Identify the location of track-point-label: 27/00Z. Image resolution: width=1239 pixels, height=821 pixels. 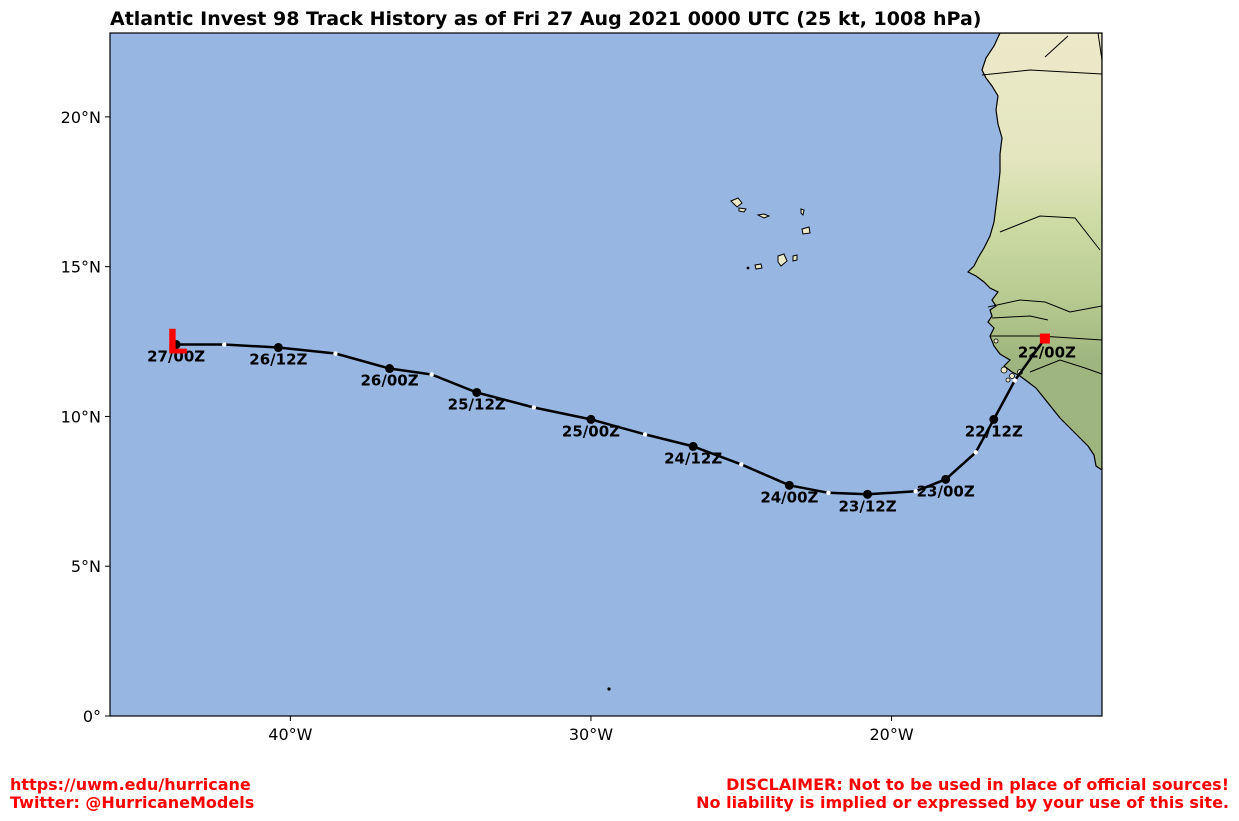
(176, 357).